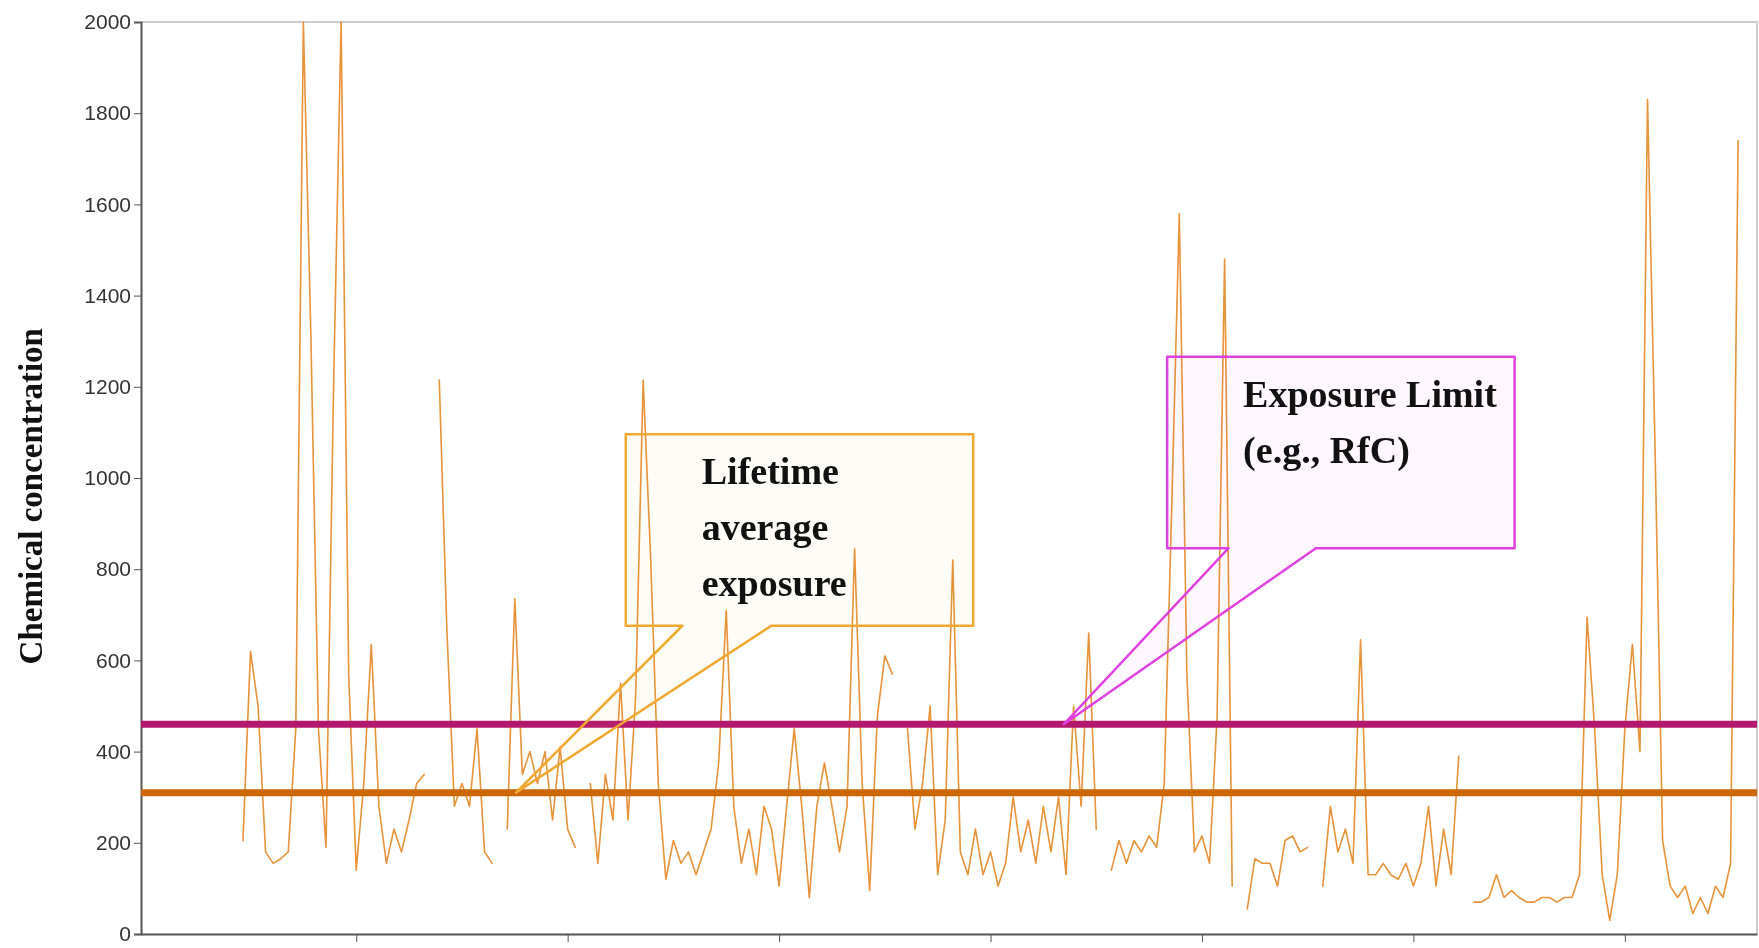  Describe the element at coordinates (31, 496) in the screenshot. I see `y-axis-title: Chemical concentration` at that location.